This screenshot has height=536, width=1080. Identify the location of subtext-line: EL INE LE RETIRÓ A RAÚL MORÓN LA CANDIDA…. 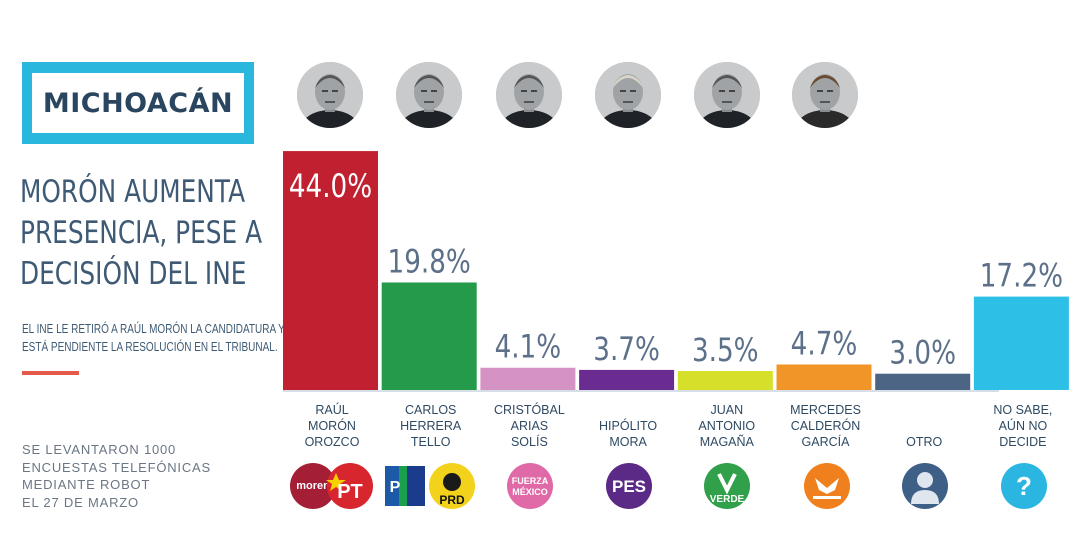
(153, 329).